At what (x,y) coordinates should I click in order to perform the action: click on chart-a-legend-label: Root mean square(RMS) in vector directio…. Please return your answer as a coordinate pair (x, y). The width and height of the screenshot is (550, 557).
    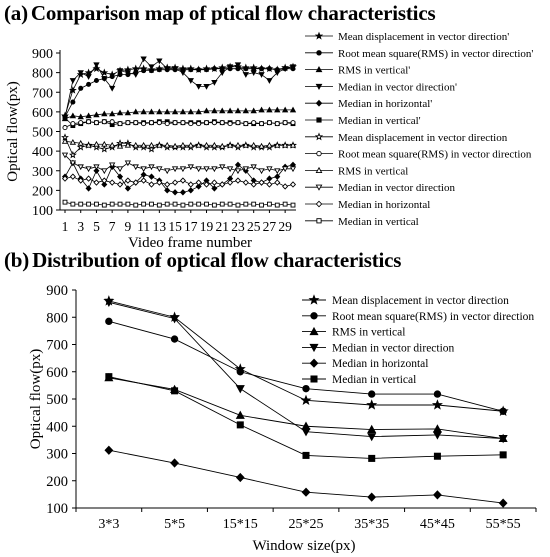
    Looking at the image, I should click on (435, 54).